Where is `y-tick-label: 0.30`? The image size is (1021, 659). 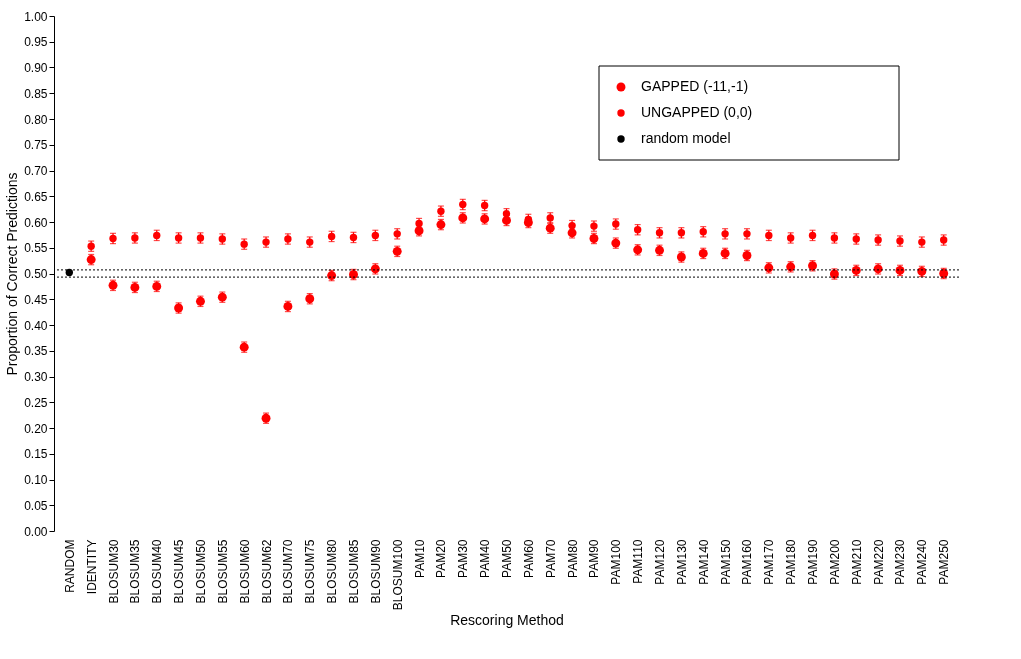
y-tick-label: 0.30 is located at coordinates (36, 377).